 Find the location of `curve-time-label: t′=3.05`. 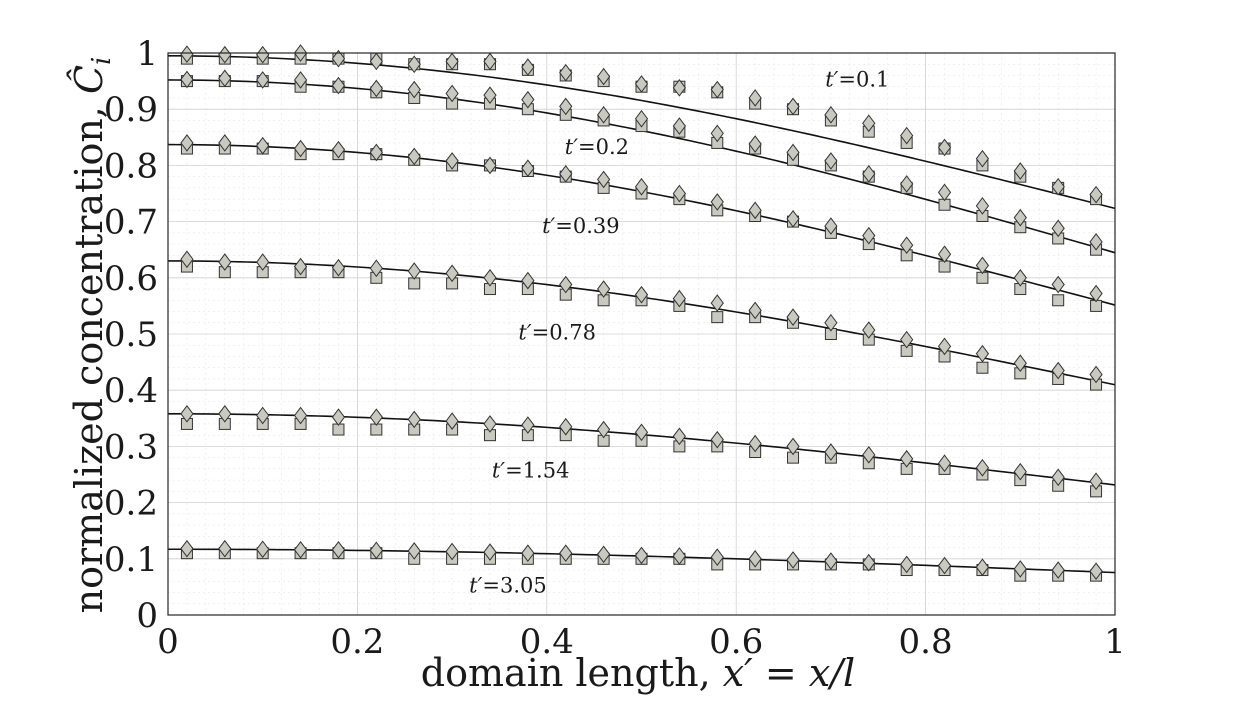

curve-time-label: t′=3.05 is located at coordinates (508, 586).